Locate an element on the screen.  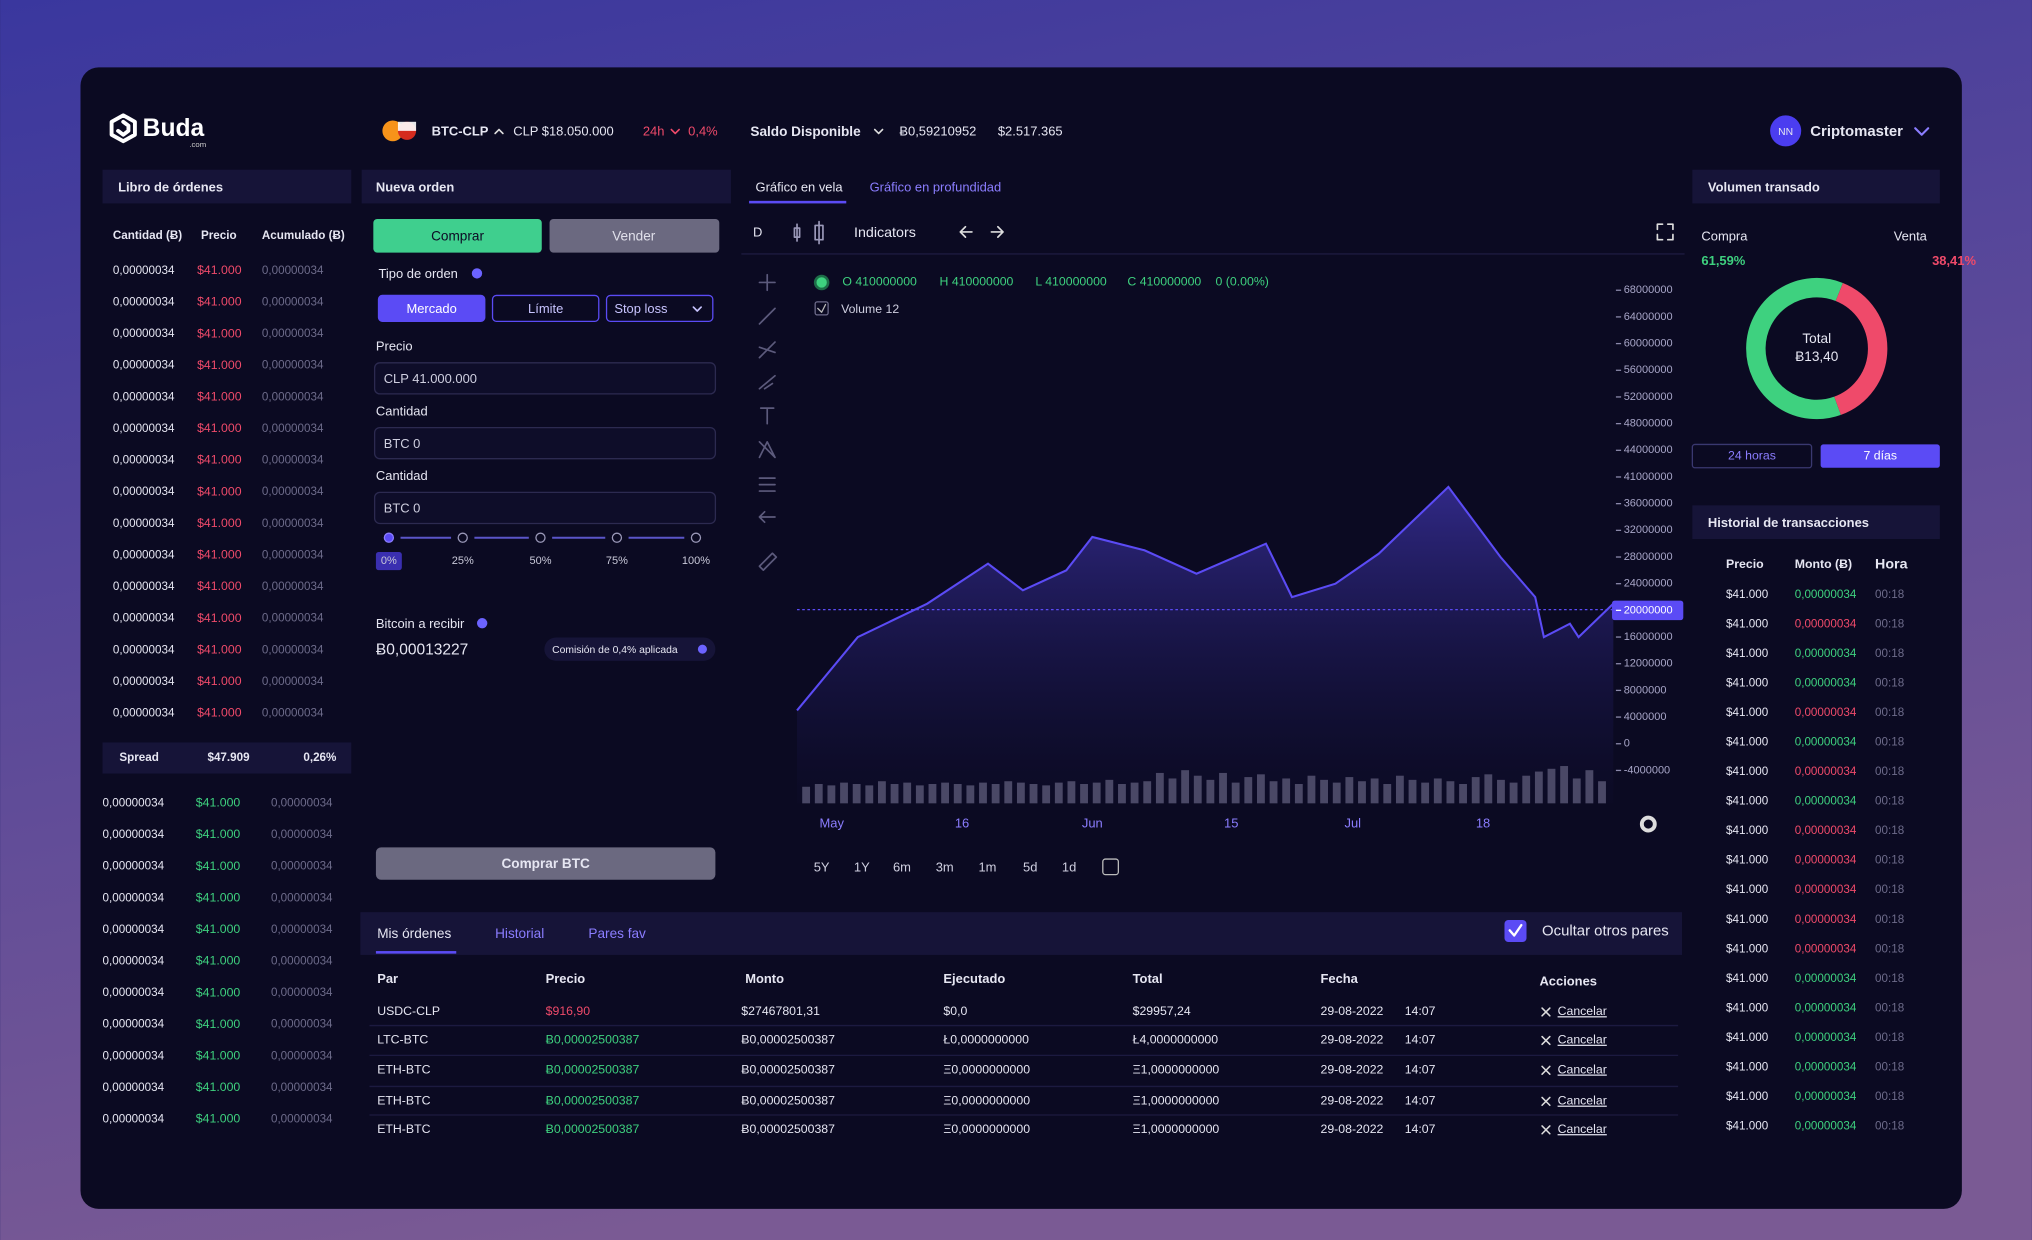
column-header: Precio is located at coordinates (1745, 564).